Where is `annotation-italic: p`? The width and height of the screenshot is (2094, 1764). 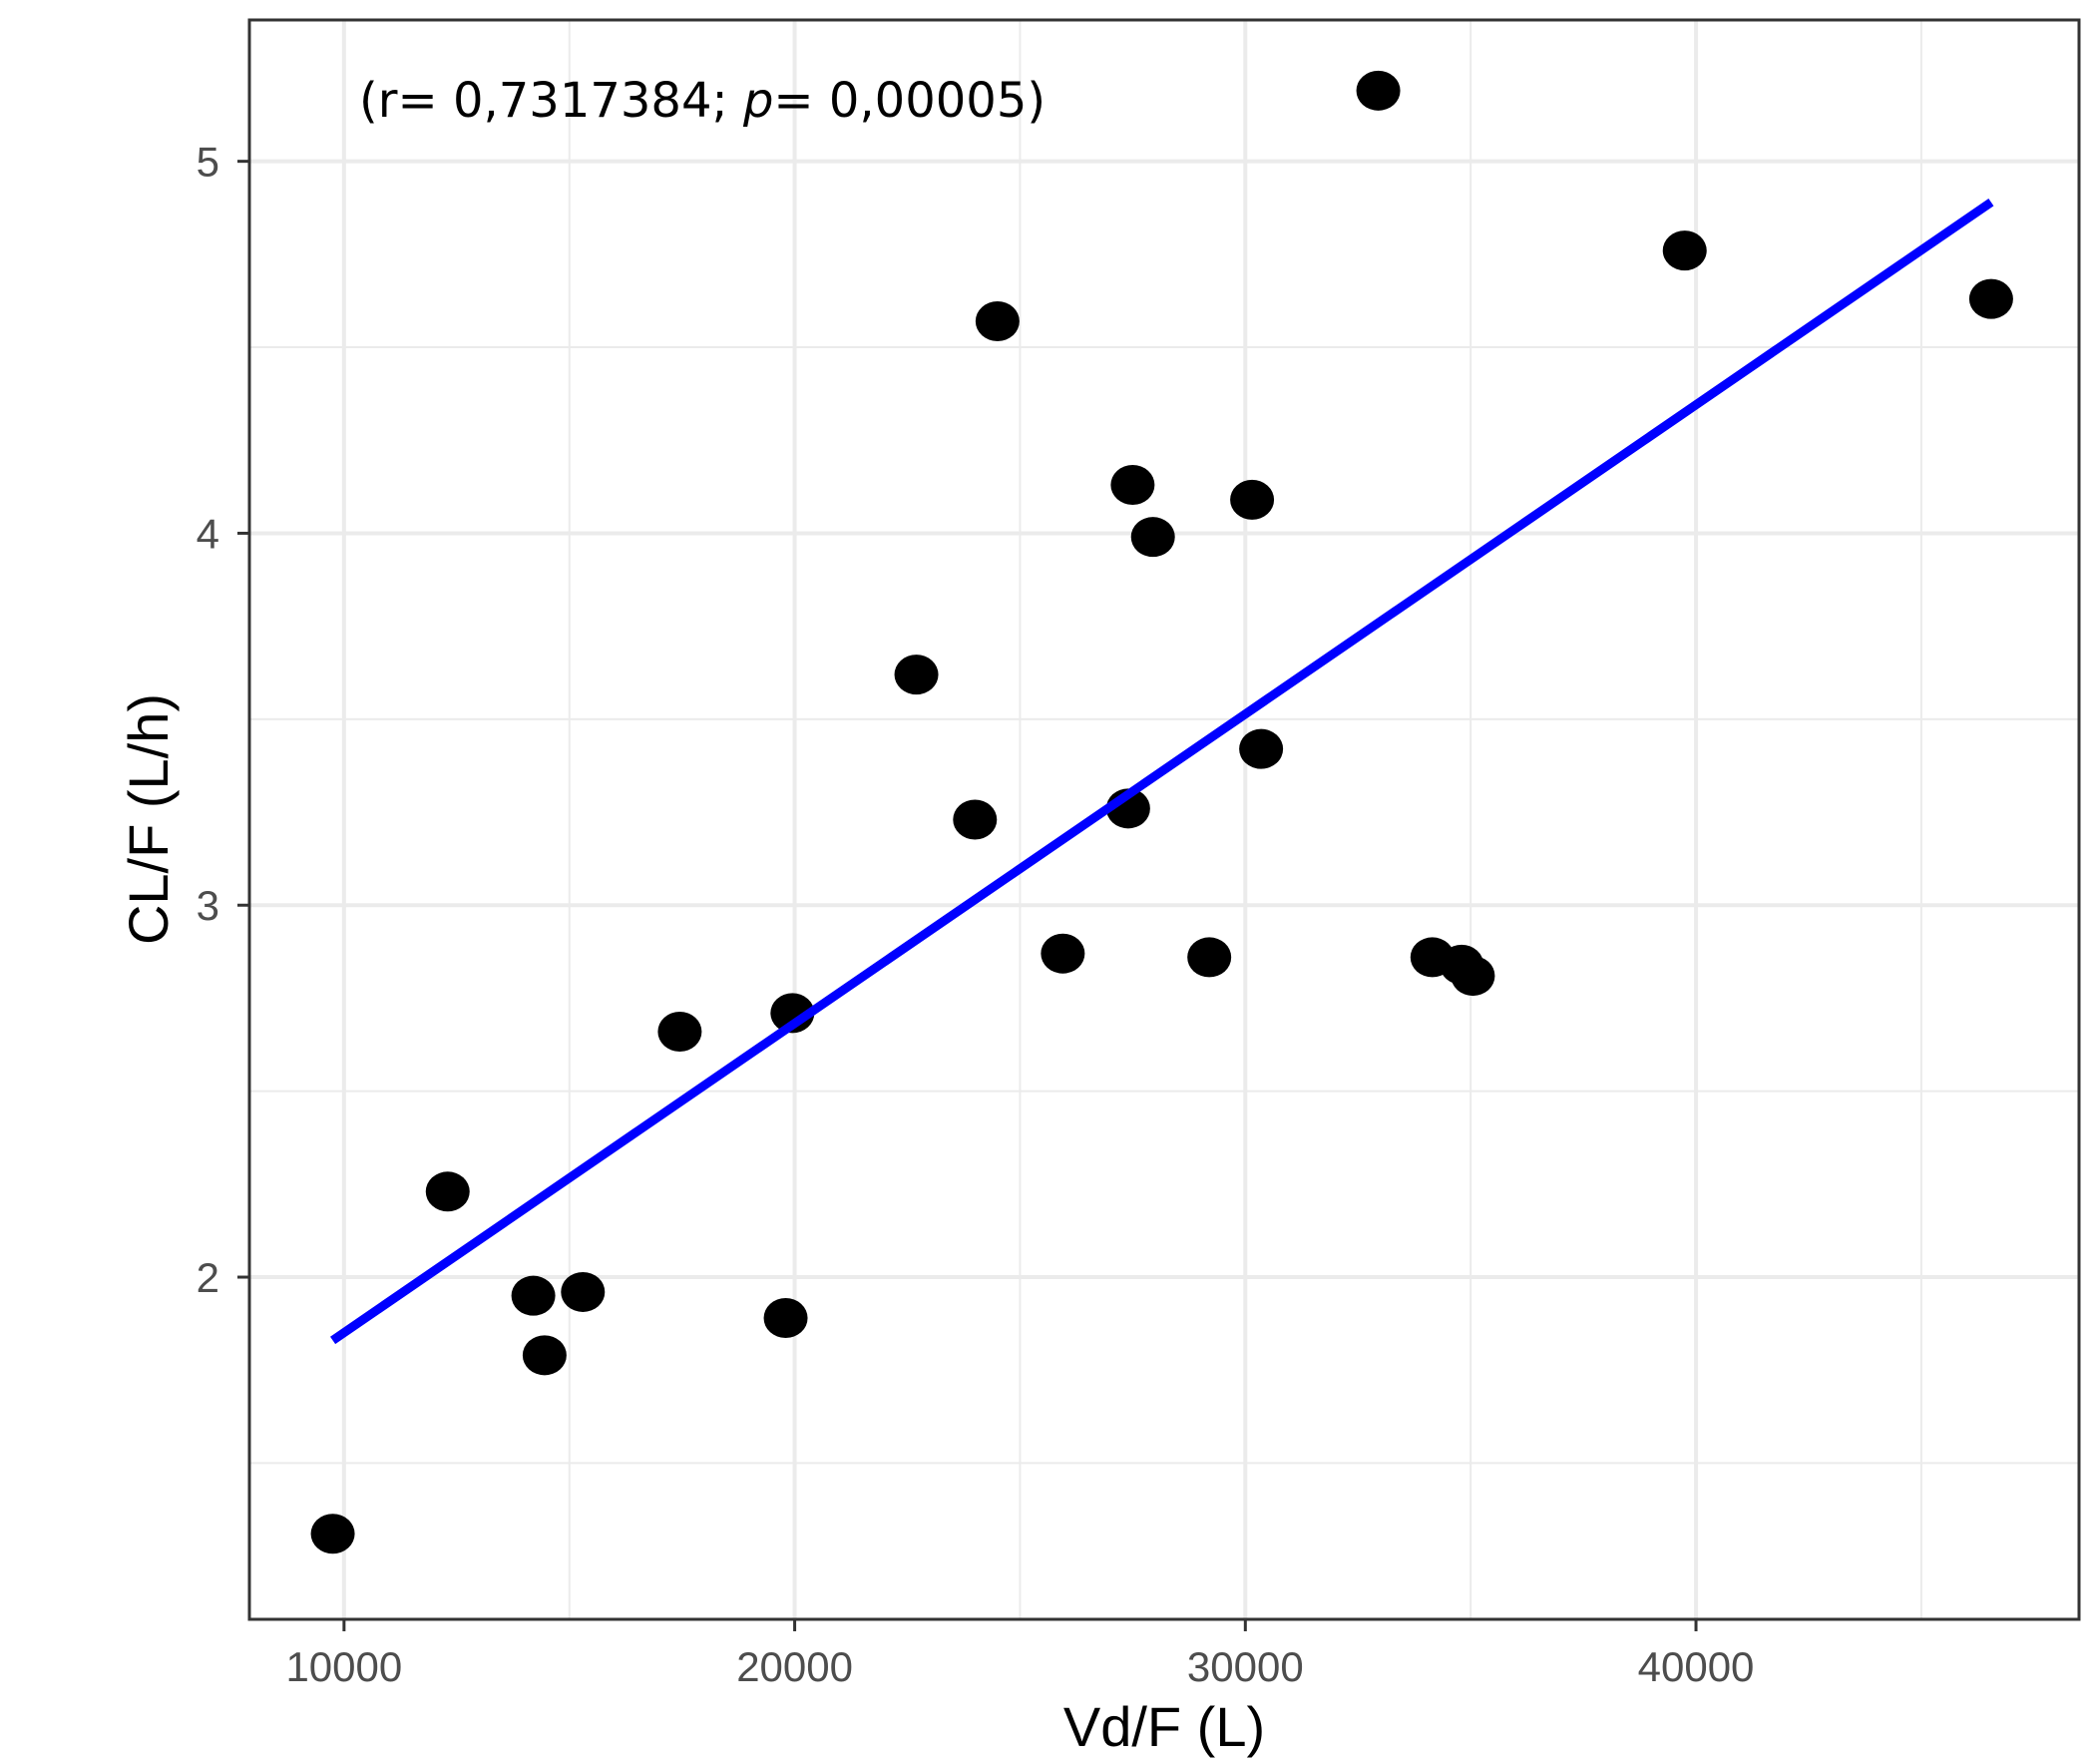
annotation-italic: p is located at coordinates (757, 101).